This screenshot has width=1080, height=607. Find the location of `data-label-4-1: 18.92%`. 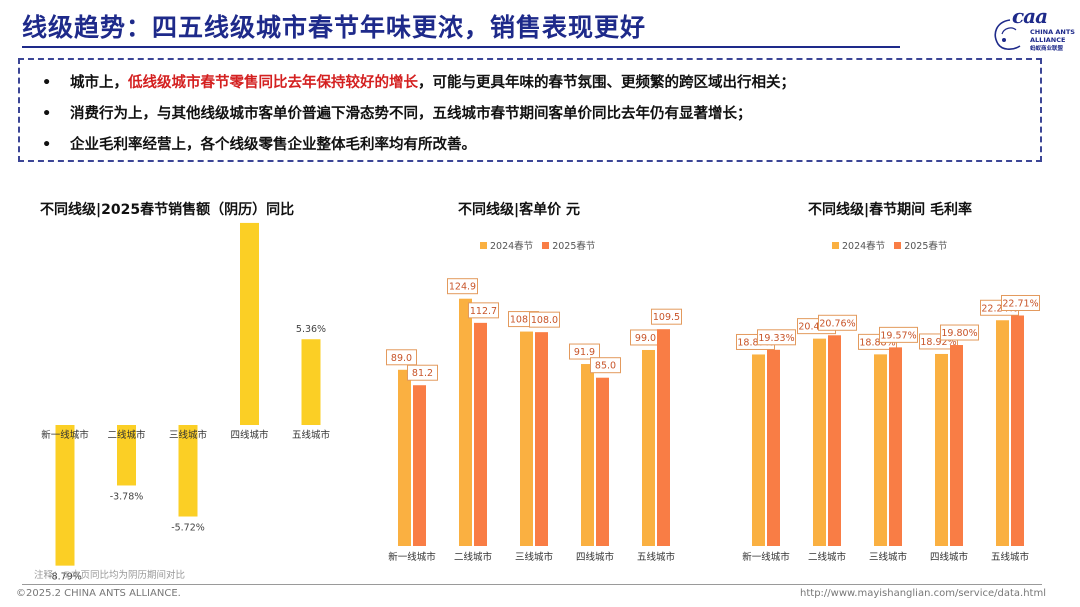

data-label-4-1: 18.92% is located at coordinates (938, 342).